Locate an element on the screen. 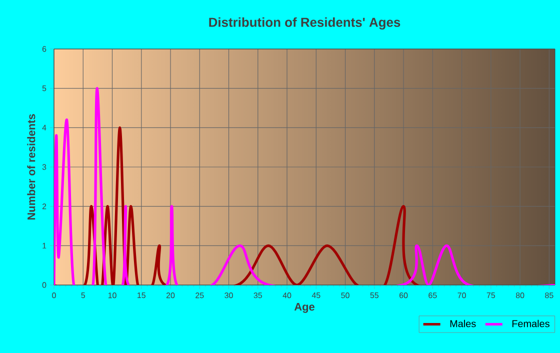  legend-label: Females is located at coordinates (531, 324).